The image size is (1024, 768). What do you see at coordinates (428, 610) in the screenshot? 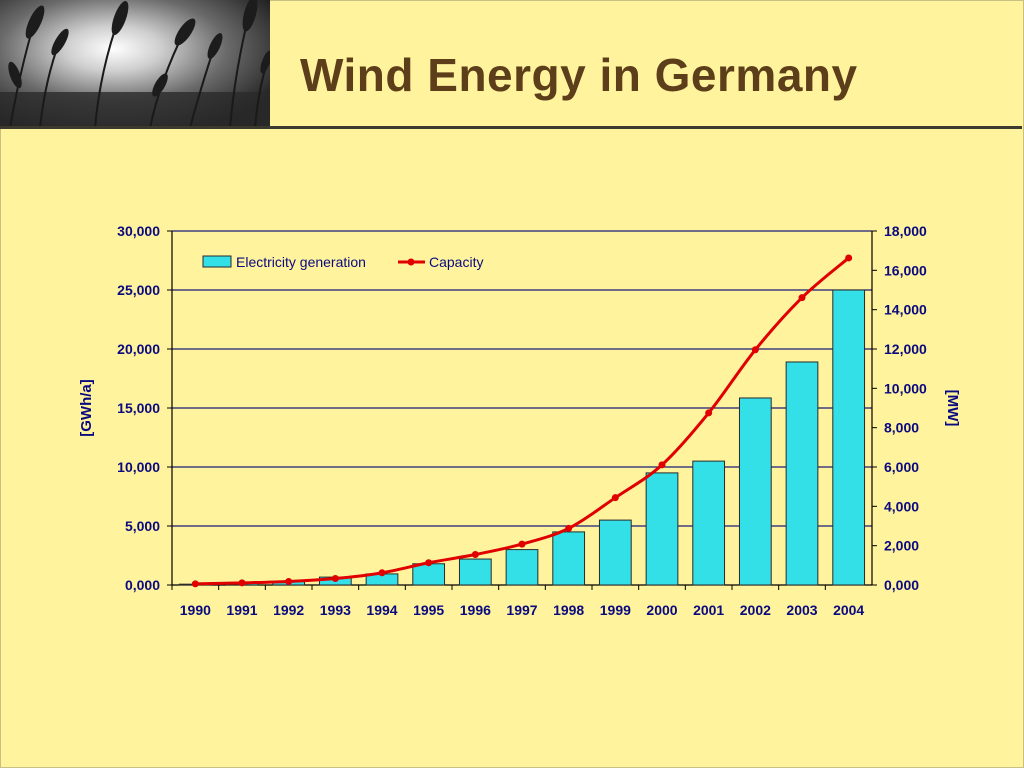
I see `x-tick-label: 1995` at bounding box center [428, 610].